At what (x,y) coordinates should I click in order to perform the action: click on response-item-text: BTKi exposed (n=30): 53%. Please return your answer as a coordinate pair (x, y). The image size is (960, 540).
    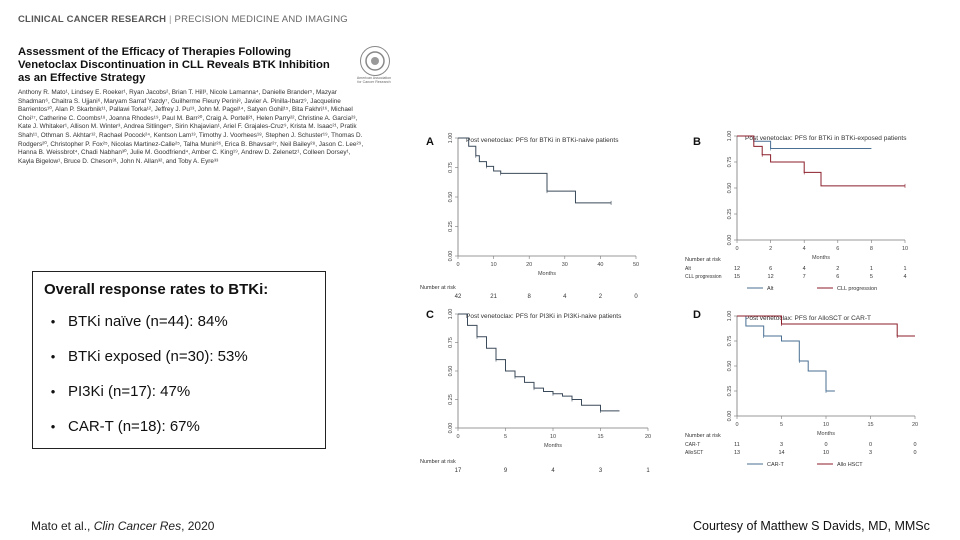
    Looking at the image, I should click on (158, 356).